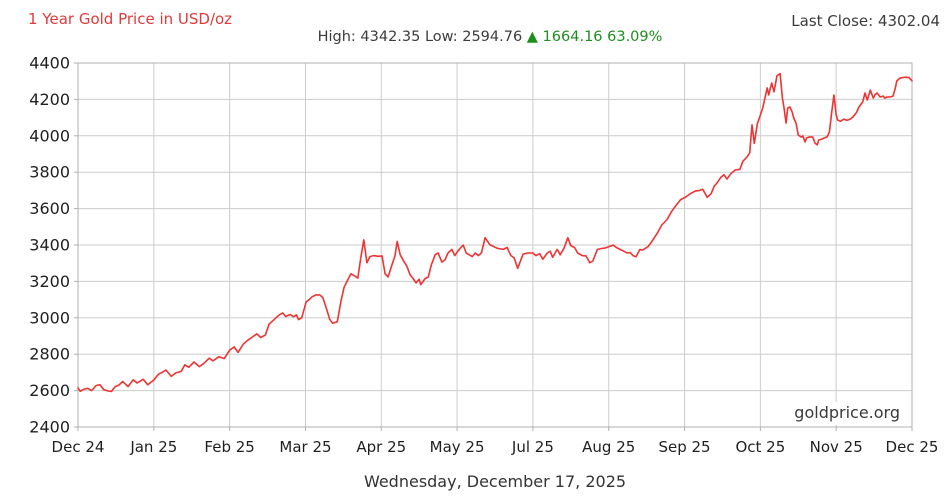 Image resolution: width=952 pixels, height=504 pixels. I want to click on x-axis-label: Apr 25, so click(381, 447).